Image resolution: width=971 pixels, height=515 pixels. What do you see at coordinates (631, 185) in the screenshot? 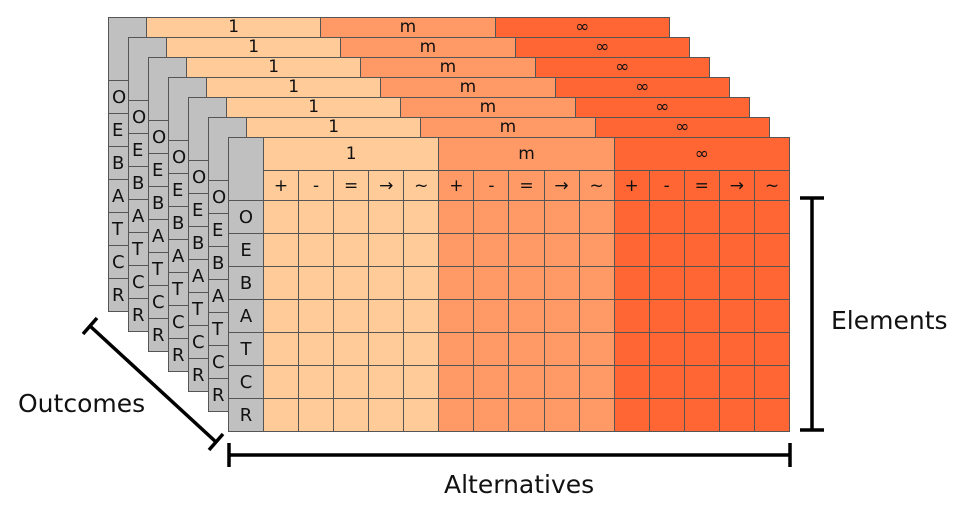
I see `symbol-header: +` at bounding box center [631, 185].